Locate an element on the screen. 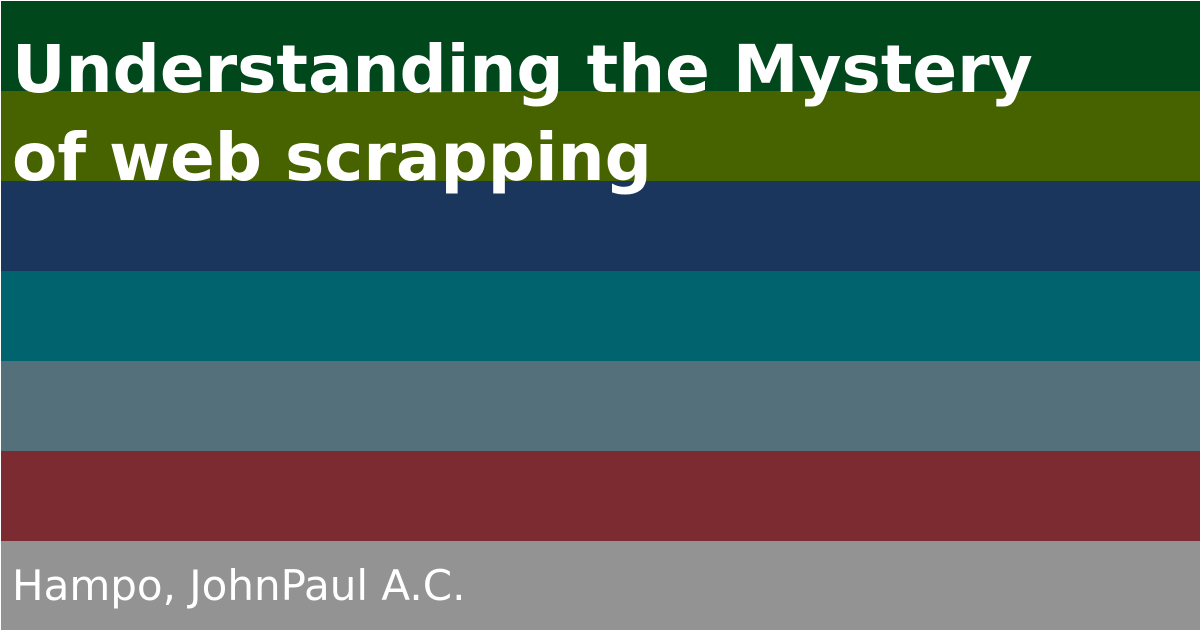 This screenshot has height=631, width=1201. author-name: Hampo, JohnPaul A.C. is located at coordinates (239, 585).